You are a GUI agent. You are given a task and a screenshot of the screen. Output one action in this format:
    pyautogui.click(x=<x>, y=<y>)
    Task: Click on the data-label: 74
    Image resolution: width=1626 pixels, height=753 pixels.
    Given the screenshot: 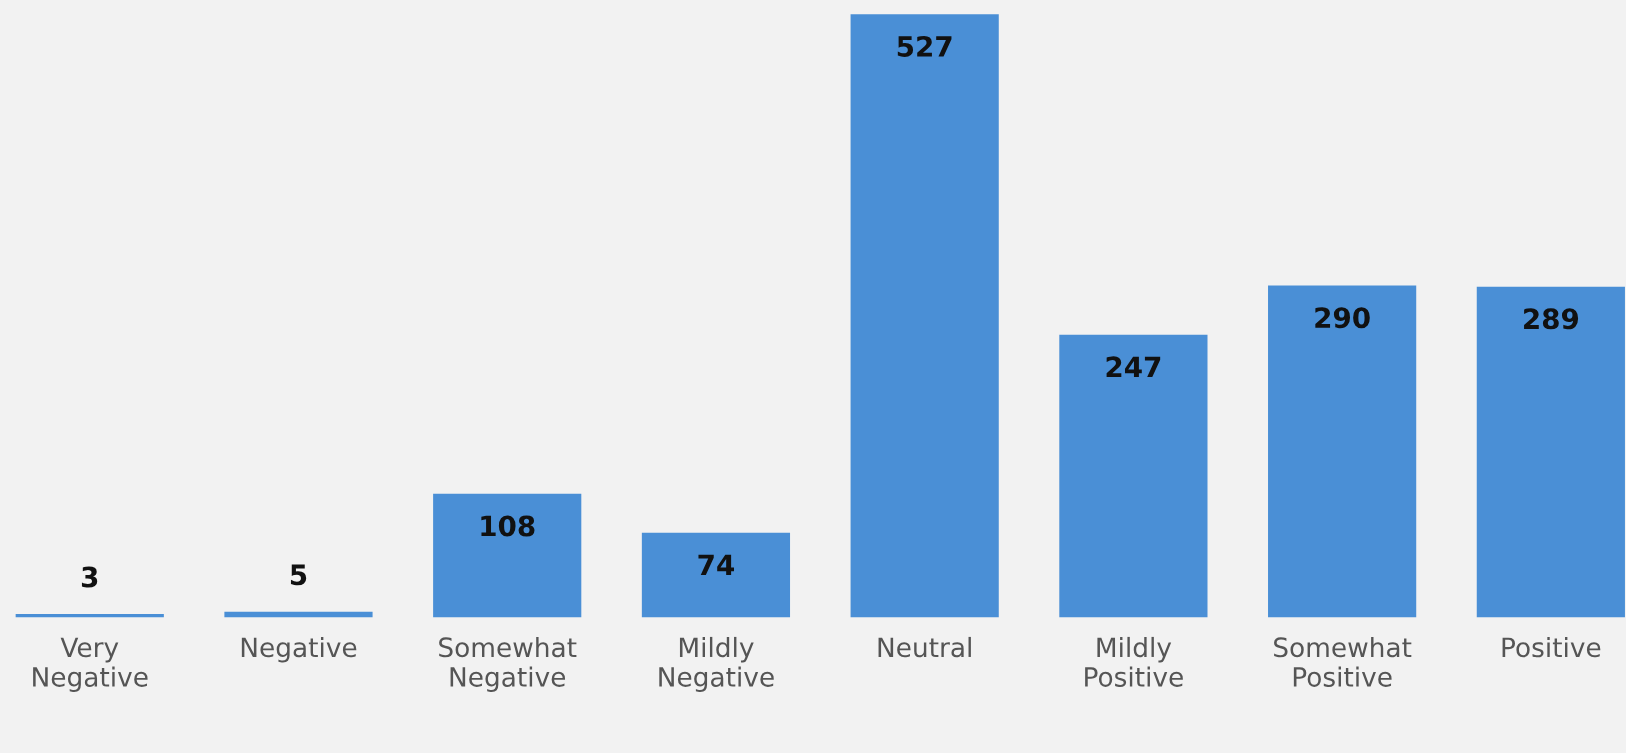 What is the action you would take?
    pyautogui.click(x=716, y=564)
    